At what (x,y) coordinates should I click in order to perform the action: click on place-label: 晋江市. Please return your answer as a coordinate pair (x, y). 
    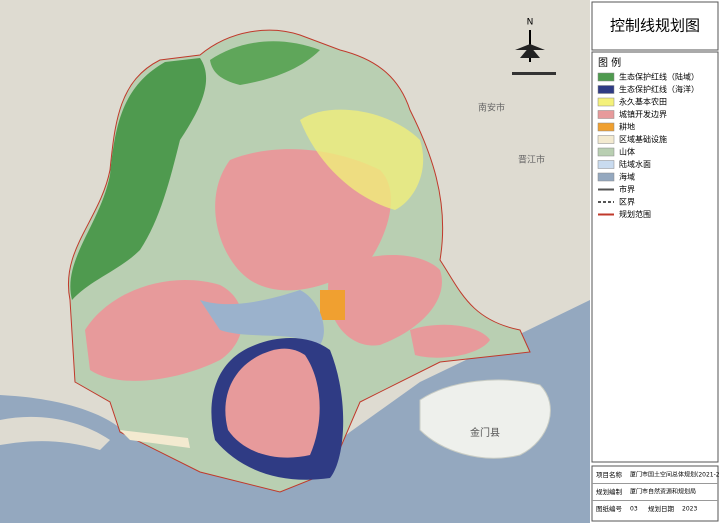
    Looking at the image, I should click on (531, 160).